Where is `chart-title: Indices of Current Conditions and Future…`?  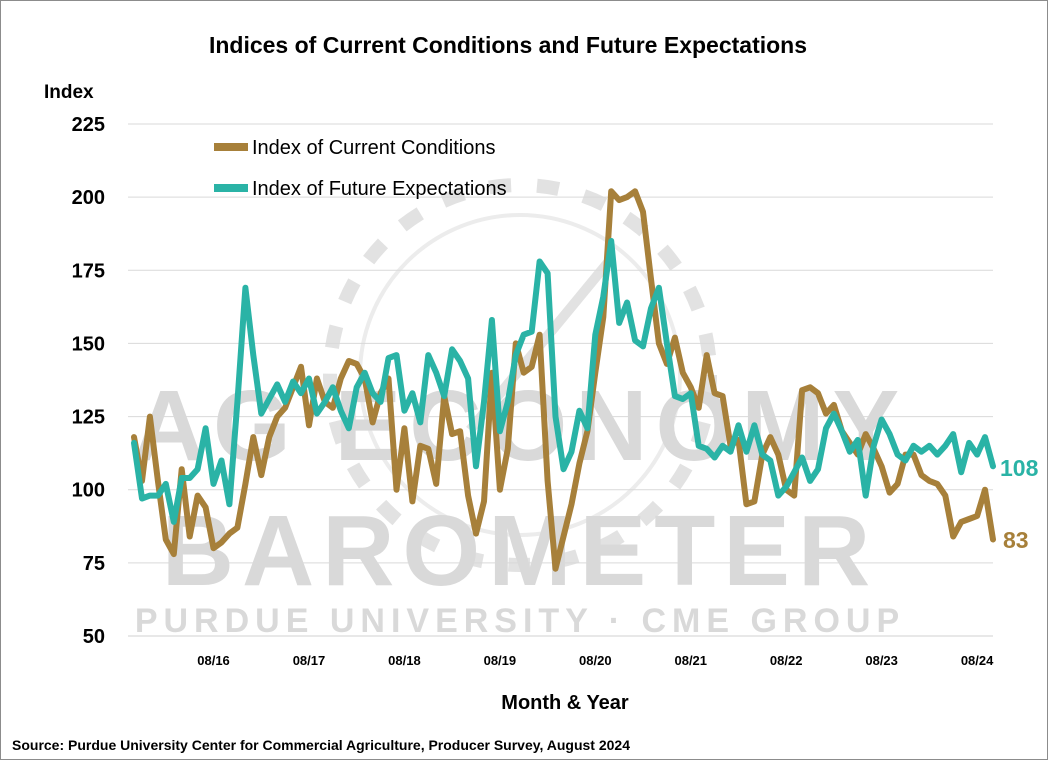
chart-title: Indices of Current Conditions and Future… is located at coordinates (508, 45).